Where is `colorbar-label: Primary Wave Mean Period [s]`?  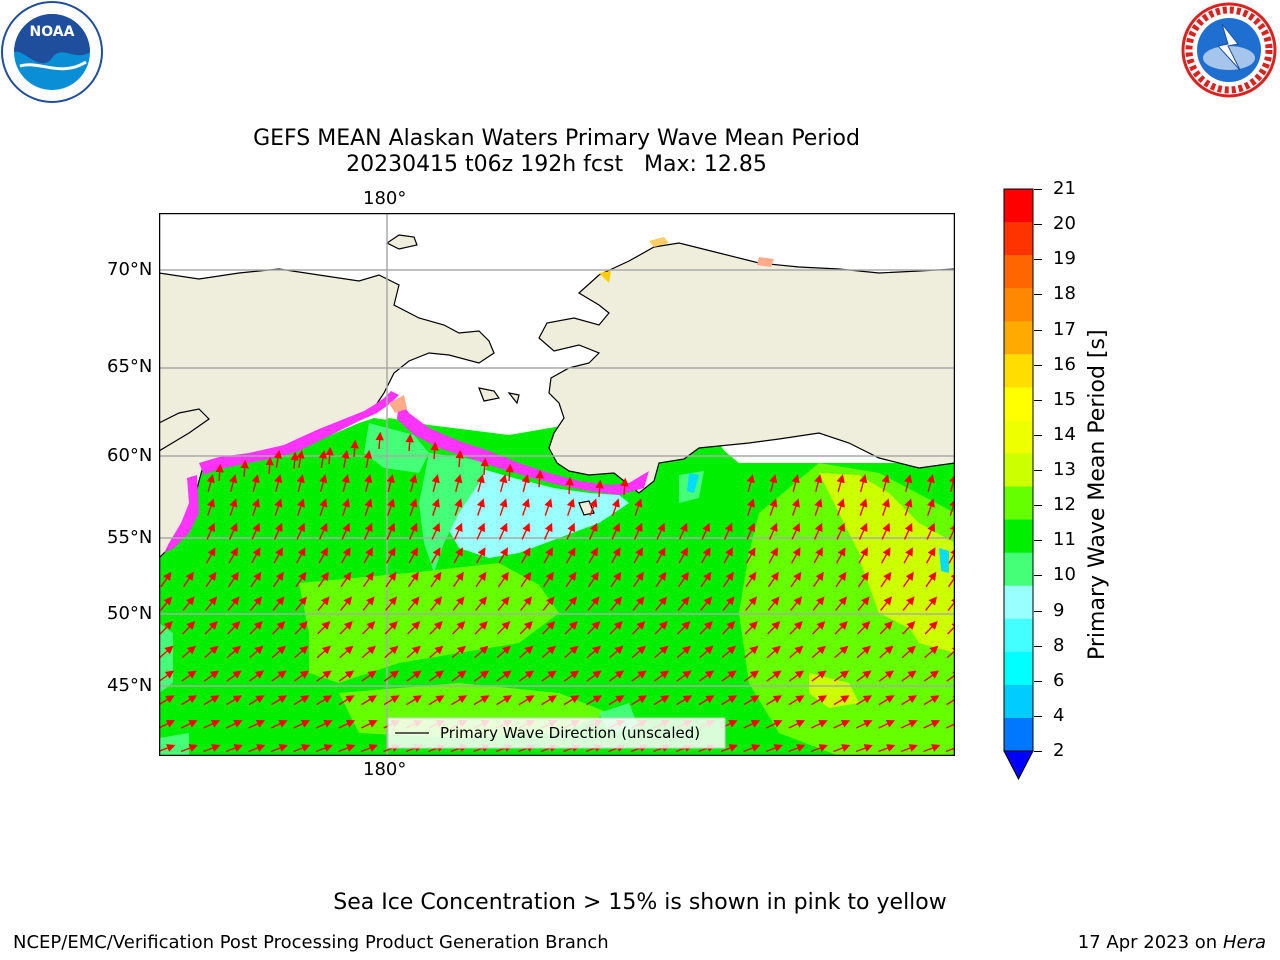
colorbar-label: Primary Wave Mean Period [s] is located at coordinates (1097, 494).